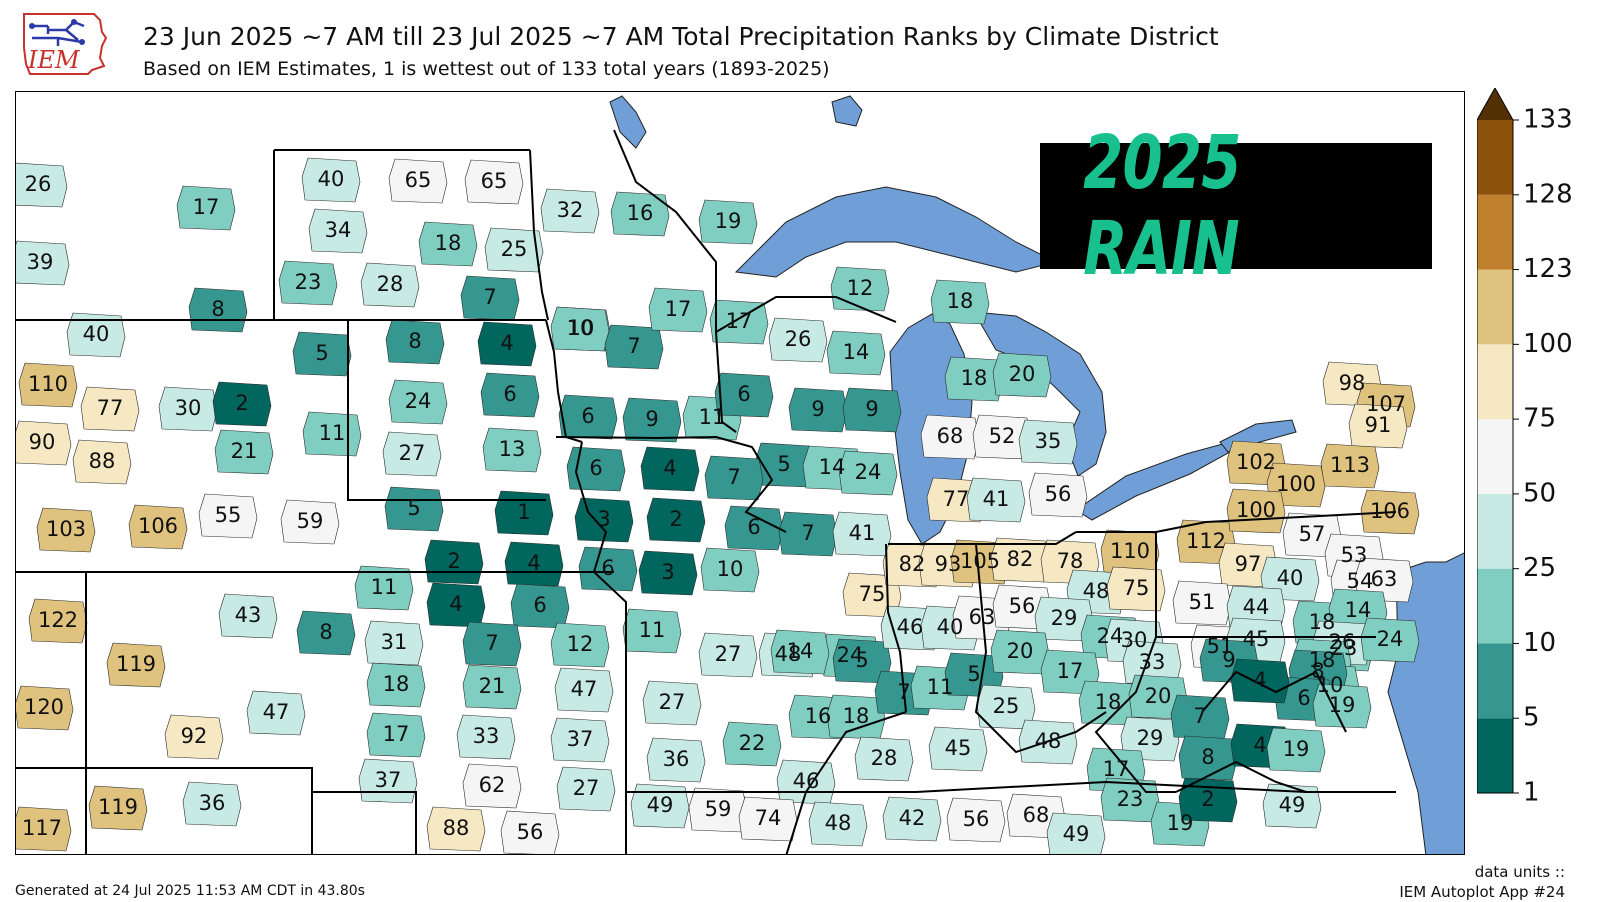 This screenshot has width=1600, height=902. Describe the element at coordinates (1259, 745) in the screenshot. I see `district-rank-label: 4` at that location.